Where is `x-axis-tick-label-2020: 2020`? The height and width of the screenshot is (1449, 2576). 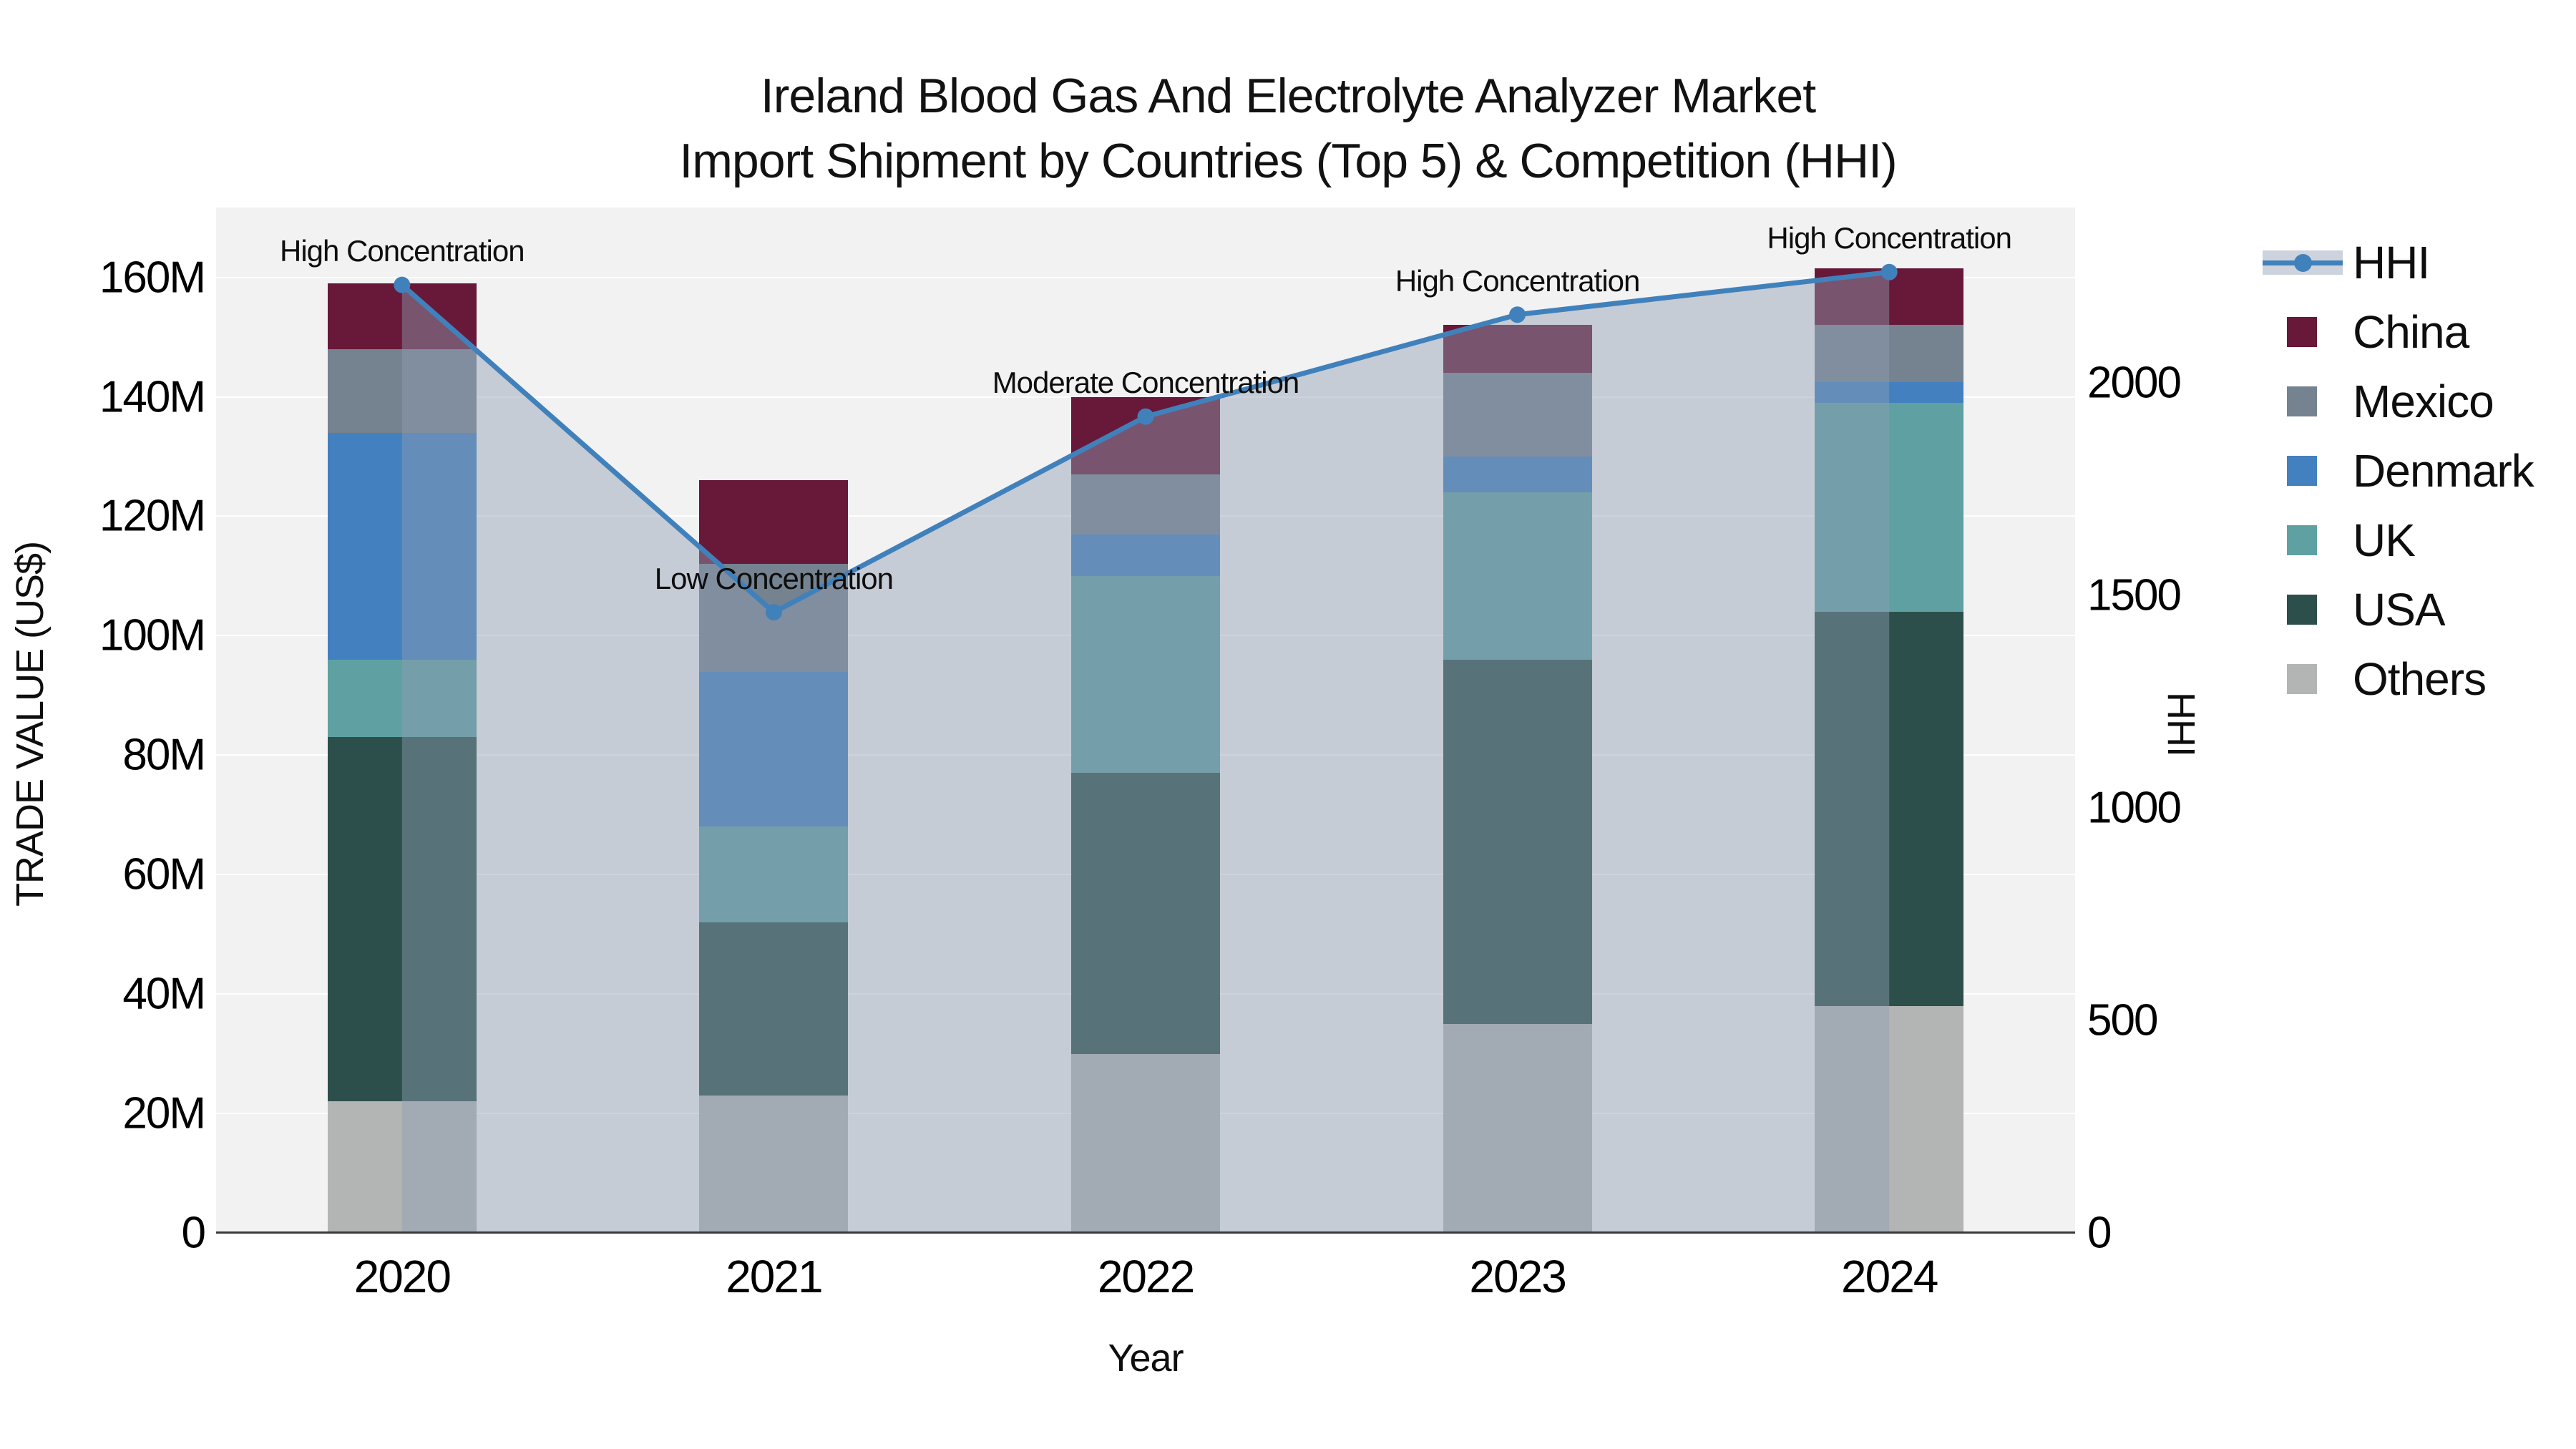
x-axis-tick-label-2020: 2020 is located at coordinates (402, 1276).